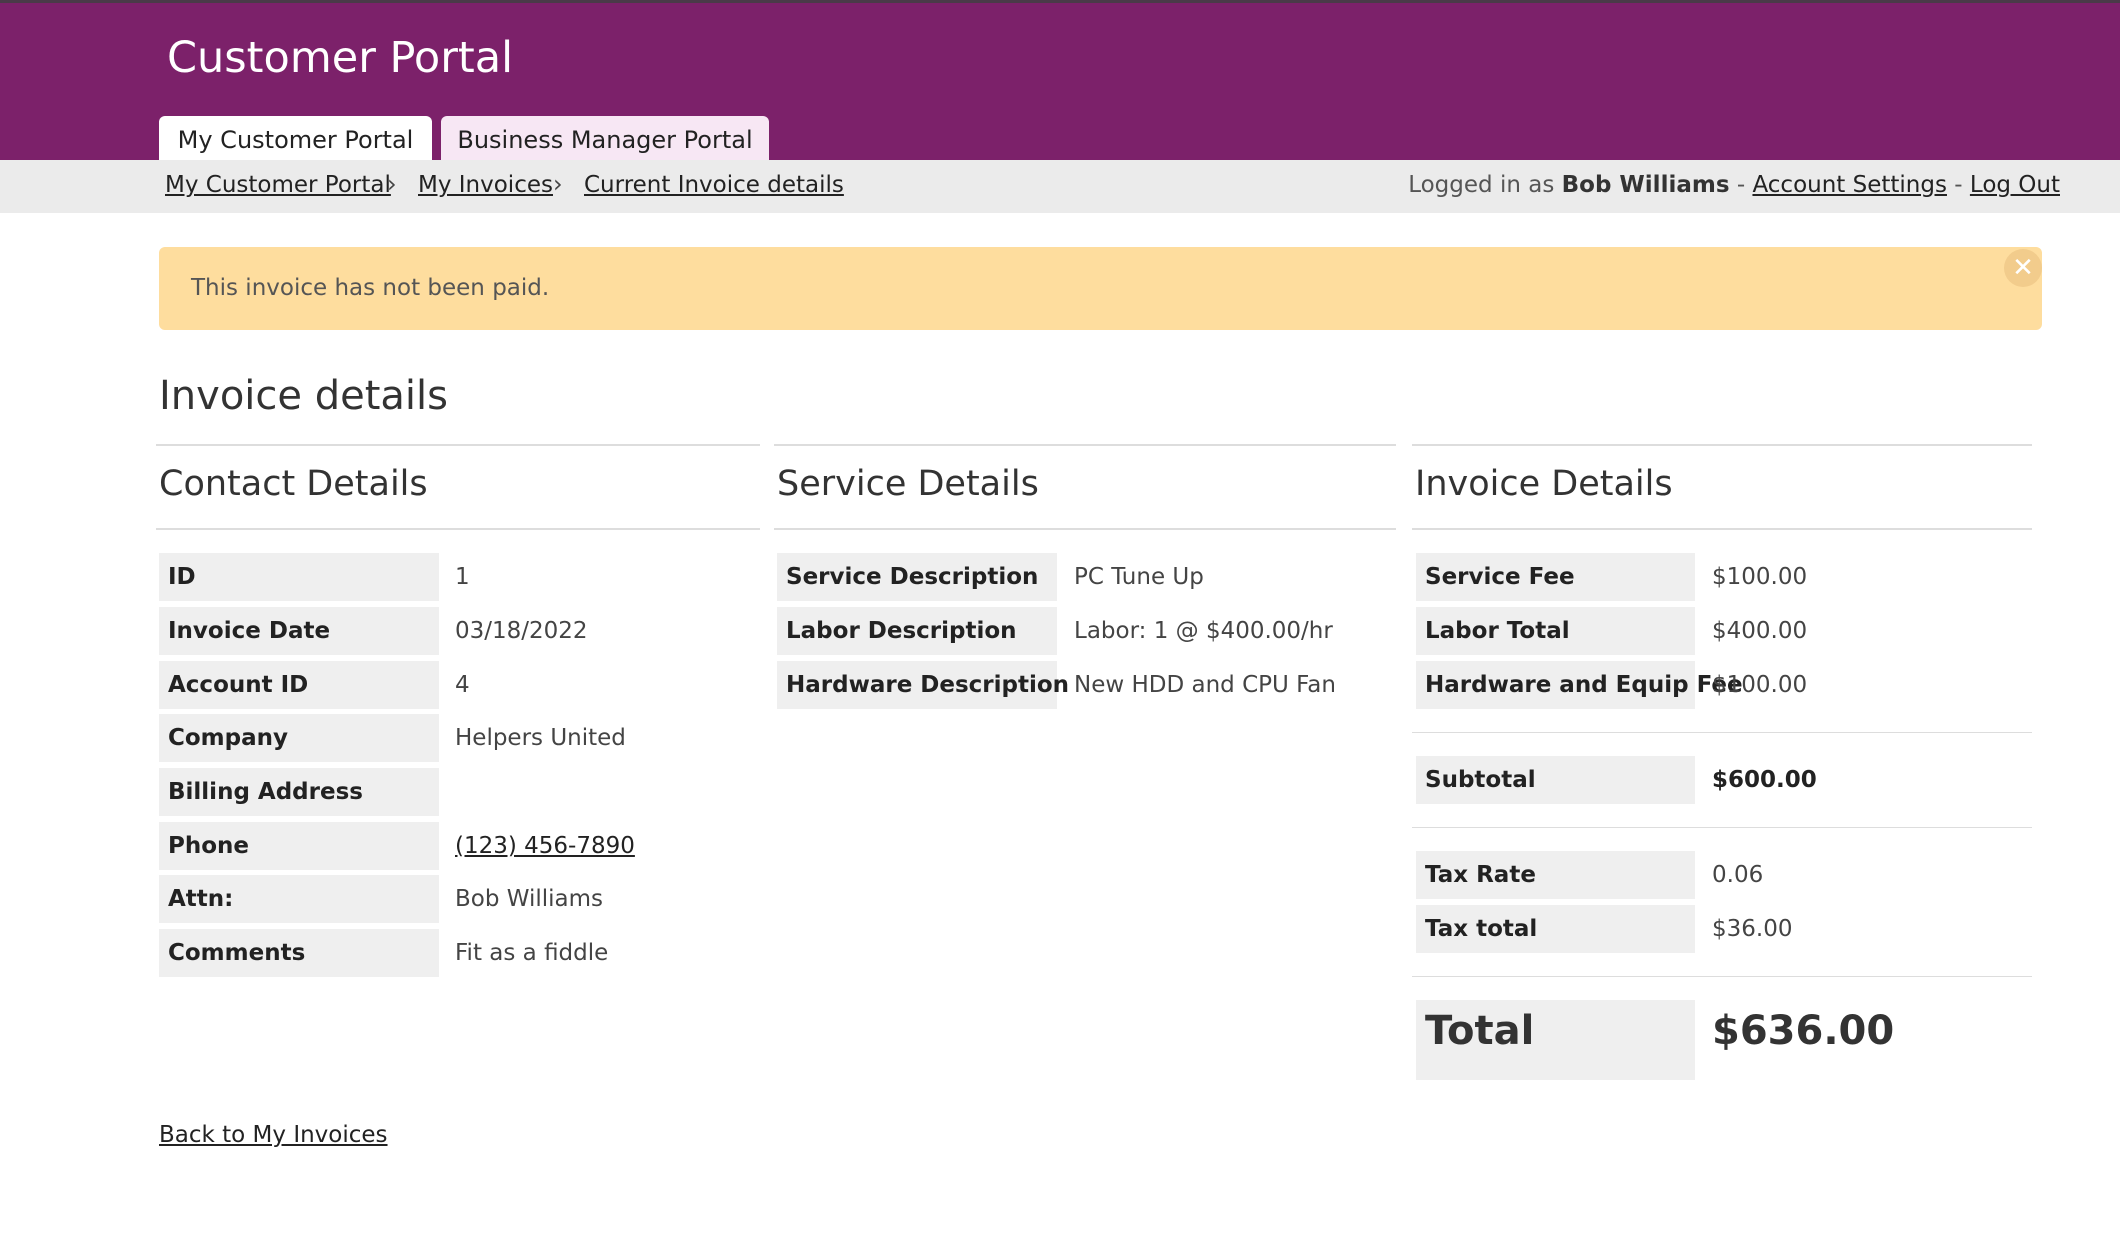 The image size is (2120, 1238). I want to click on phone-link: (123) 456-7890, so click(545, 846).